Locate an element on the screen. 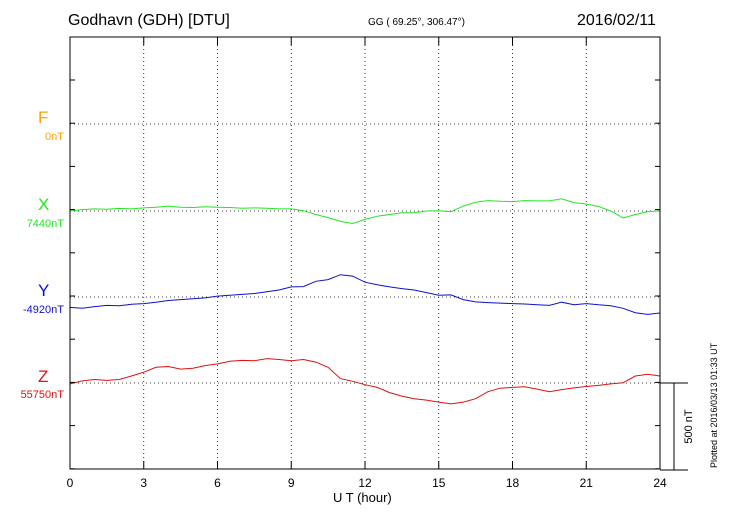 The image size is (730, 520). chart-date: 2016/02/11 is located at coordinates (616, 20).